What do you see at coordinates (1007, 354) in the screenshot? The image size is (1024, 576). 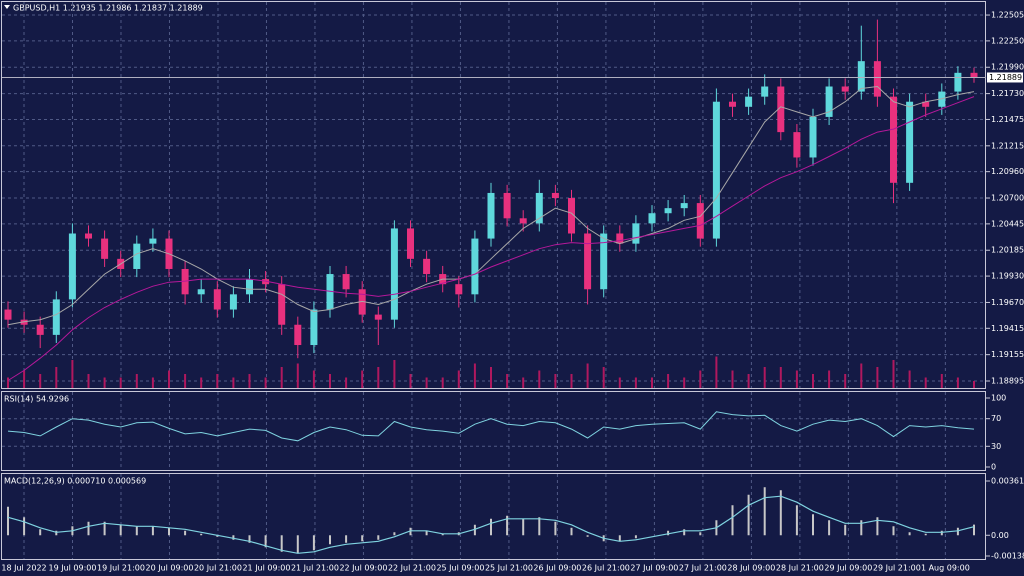 I see `y-tick-label: 1.19155` at bounding box center [1007, 354].